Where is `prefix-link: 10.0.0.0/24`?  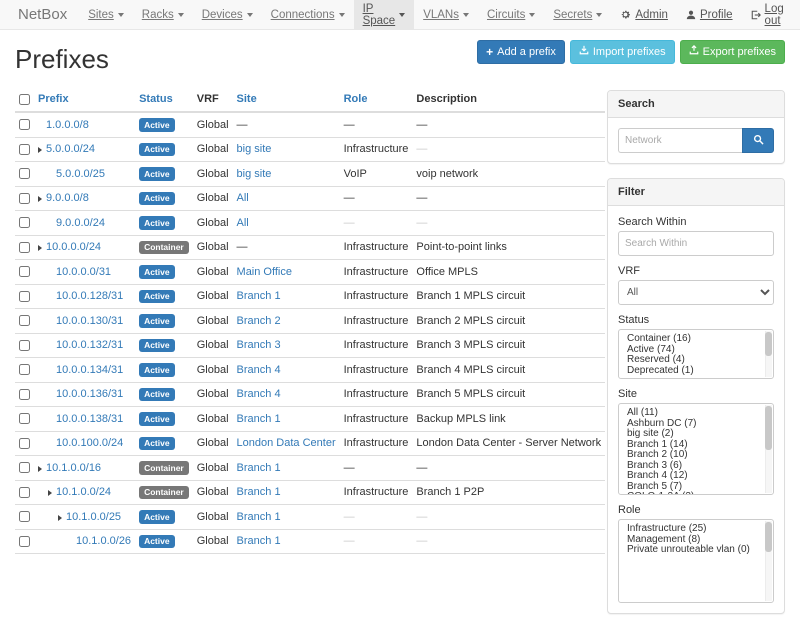 prefix-link: 10.0.0.0/24 is located at coordinates (74, 247).